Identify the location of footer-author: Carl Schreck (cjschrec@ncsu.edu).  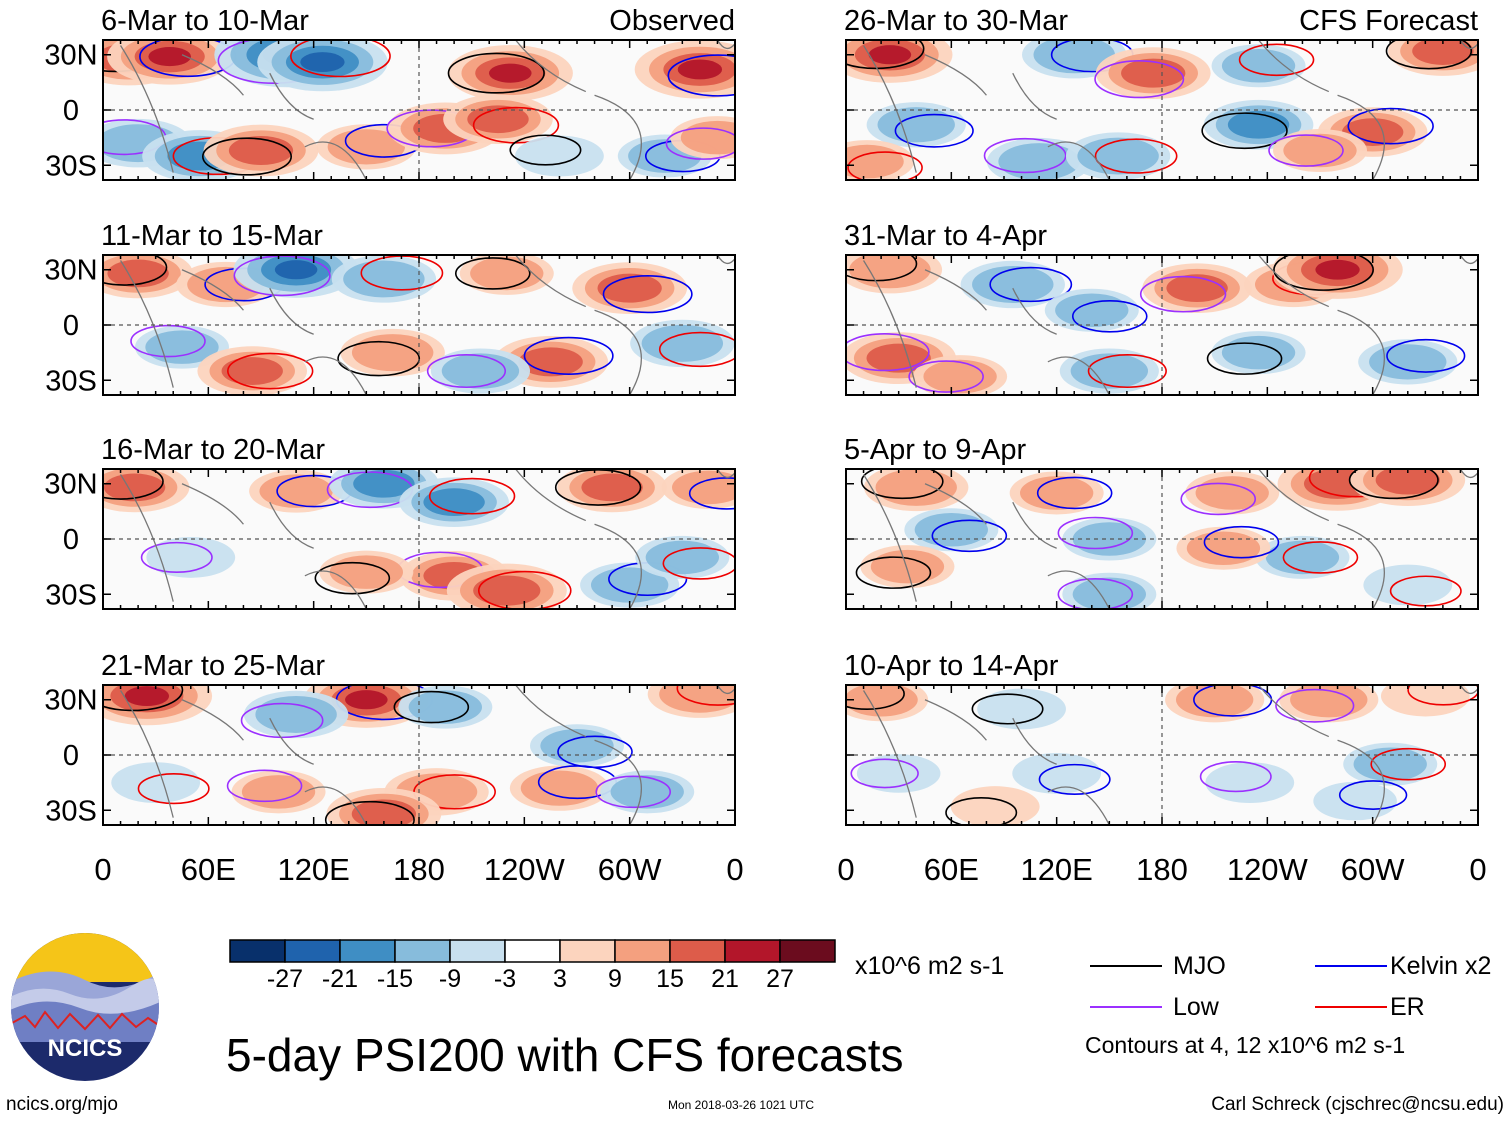
(1357, 1104).